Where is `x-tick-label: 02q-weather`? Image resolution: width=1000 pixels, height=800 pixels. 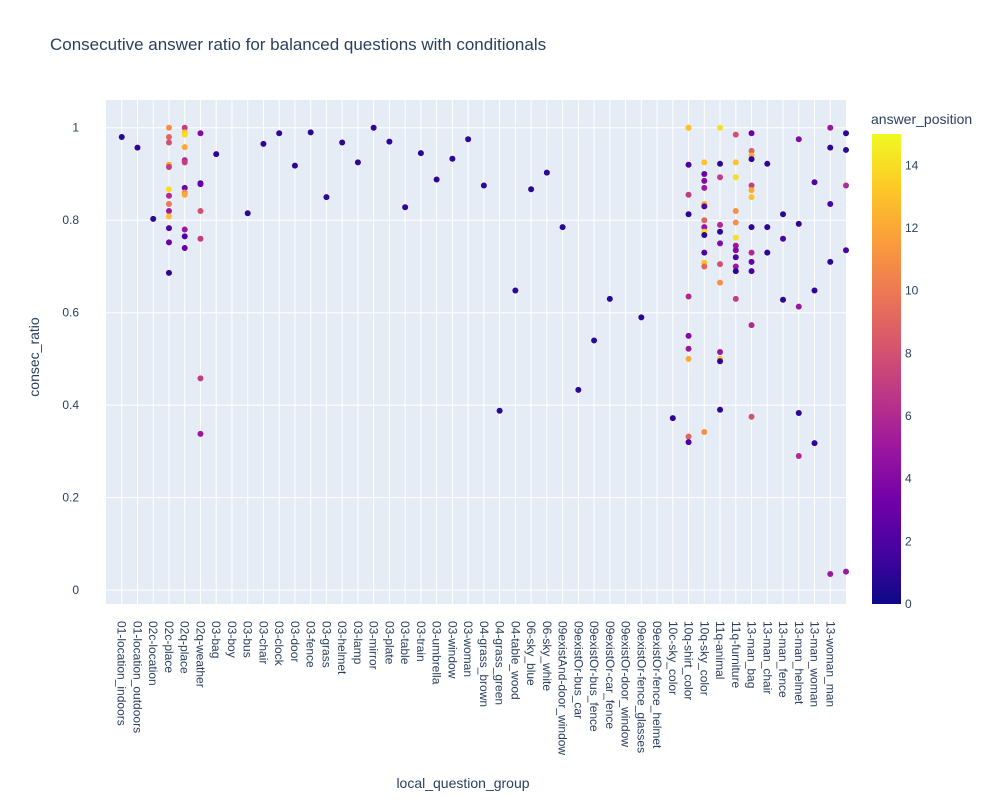
x-tick-label: 02q-weather is located at coordinates (200, 654).